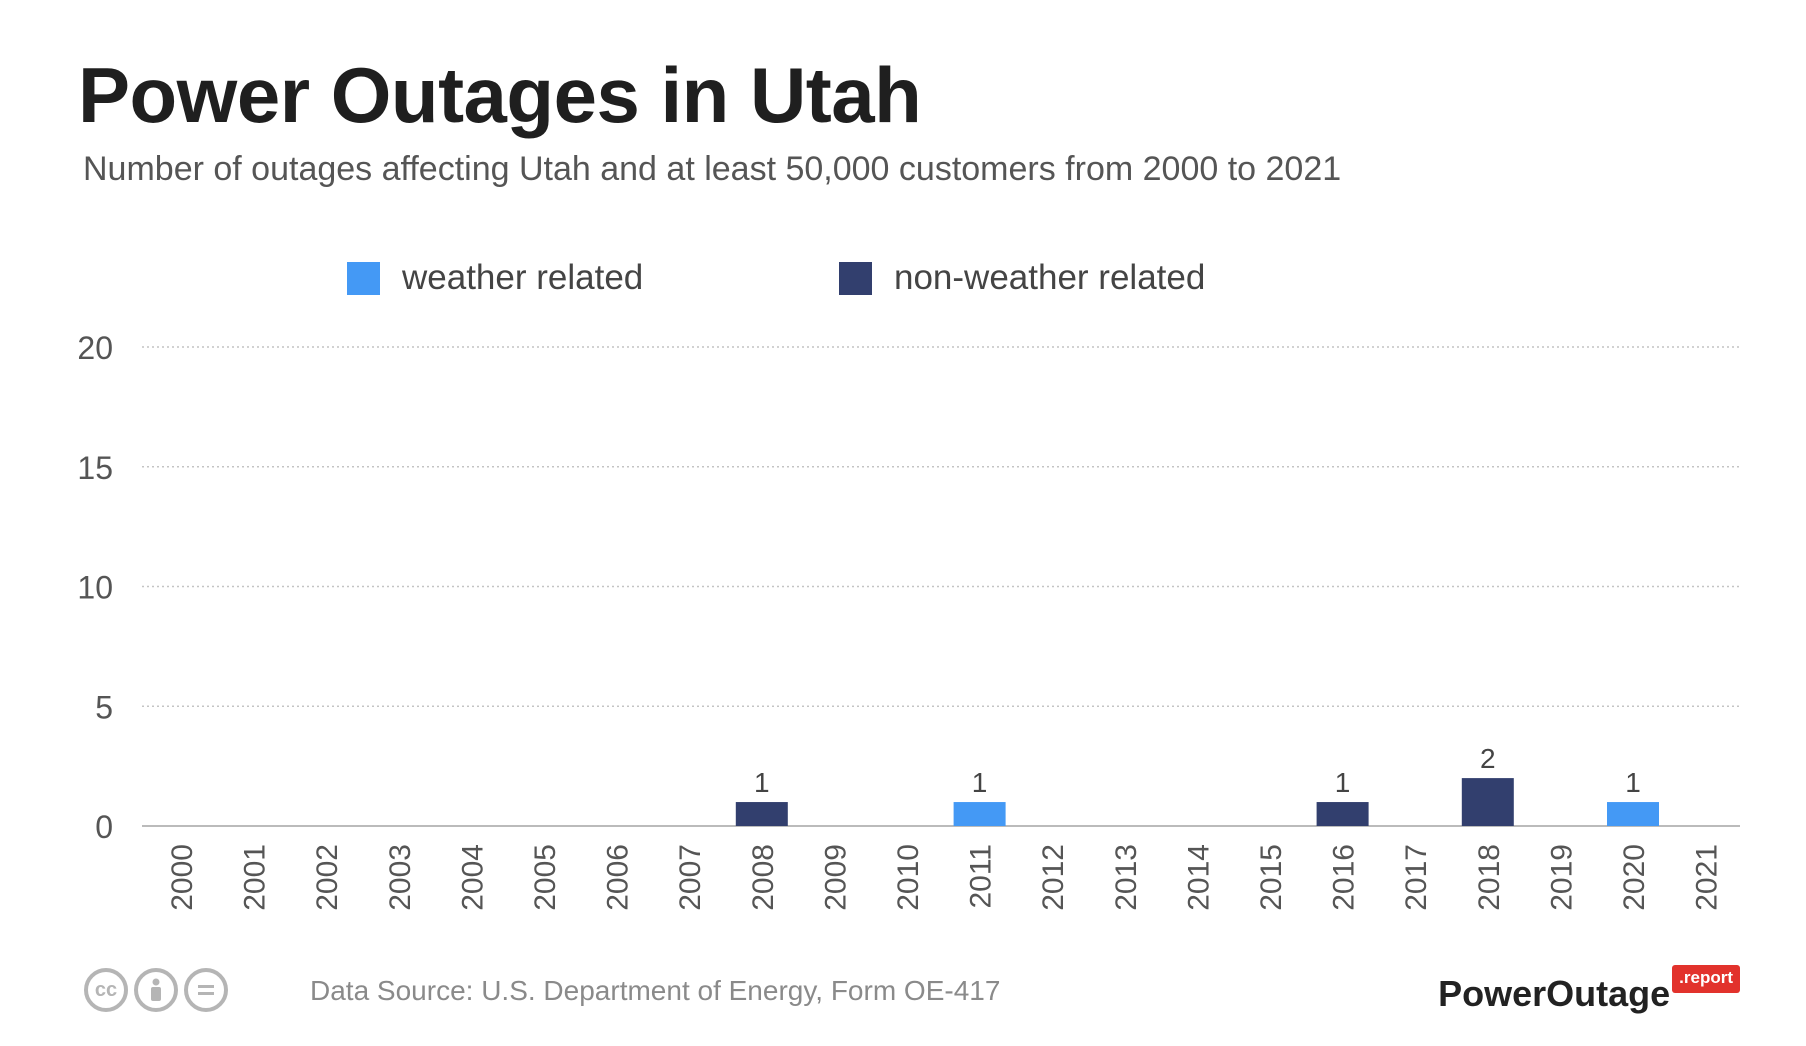 This screenshot has height=1046, width=1806. What do you see at coordinates (1050, 277) in the screenshot?
I see `legend-label-non-weather: non-weather related` at bounding box center [1050, 277].